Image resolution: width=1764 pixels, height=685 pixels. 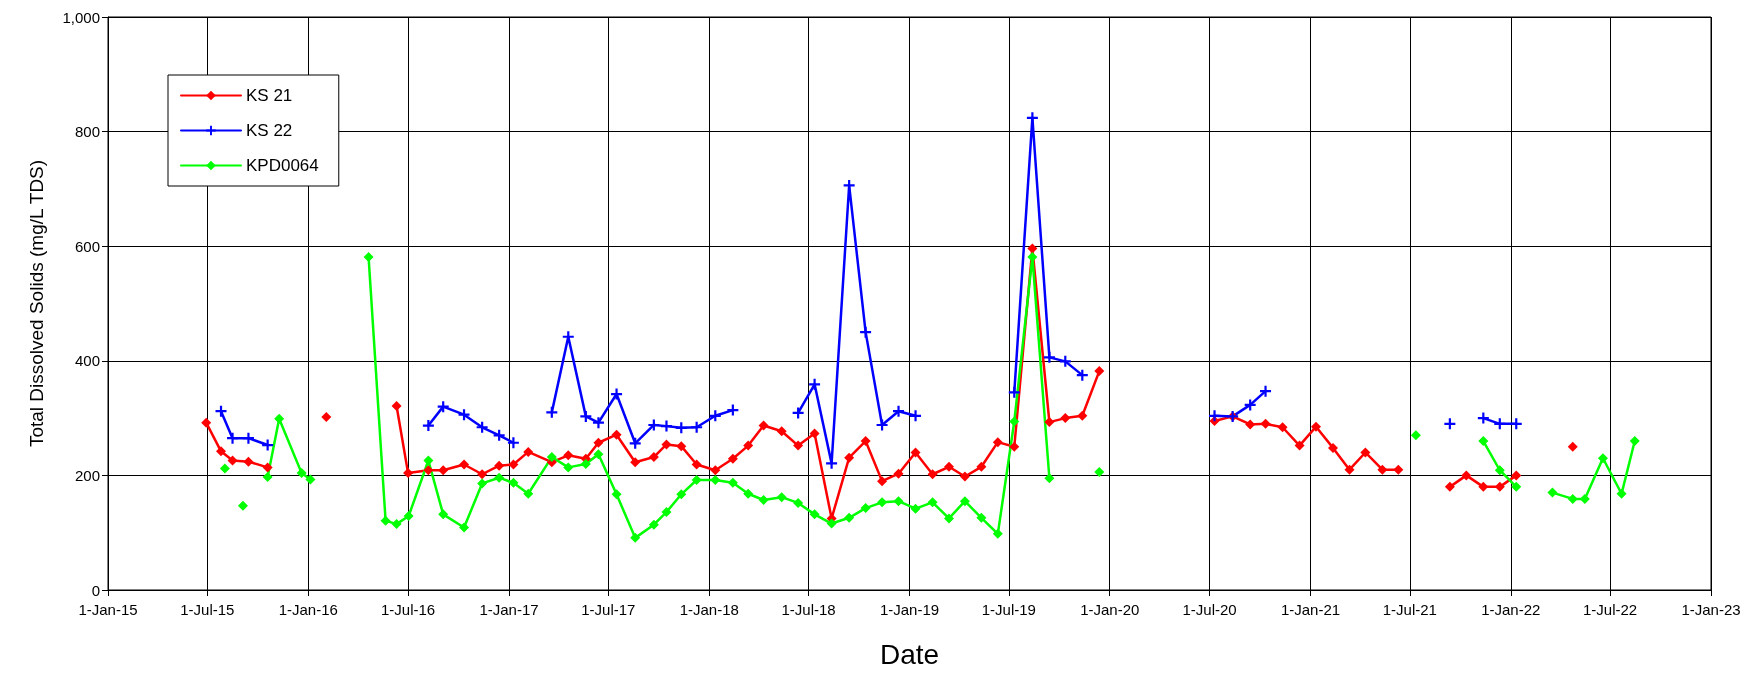 What do you see at coordinates (87, 361) in the screenshot?
I see `y-tick-label: 400` at bounding box center [87, 361].